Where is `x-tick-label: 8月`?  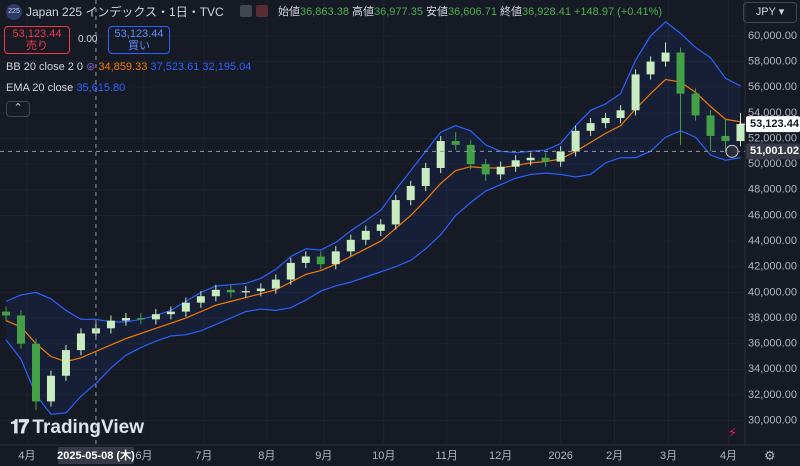 x-tick-label: 8月 is located at coordinates (266, 456).